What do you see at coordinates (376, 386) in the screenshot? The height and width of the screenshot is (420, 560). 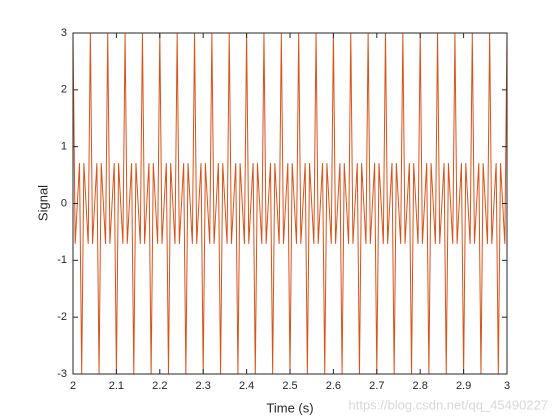 I see `x-tick-label: 2.7` at bounding box center [376, 386].